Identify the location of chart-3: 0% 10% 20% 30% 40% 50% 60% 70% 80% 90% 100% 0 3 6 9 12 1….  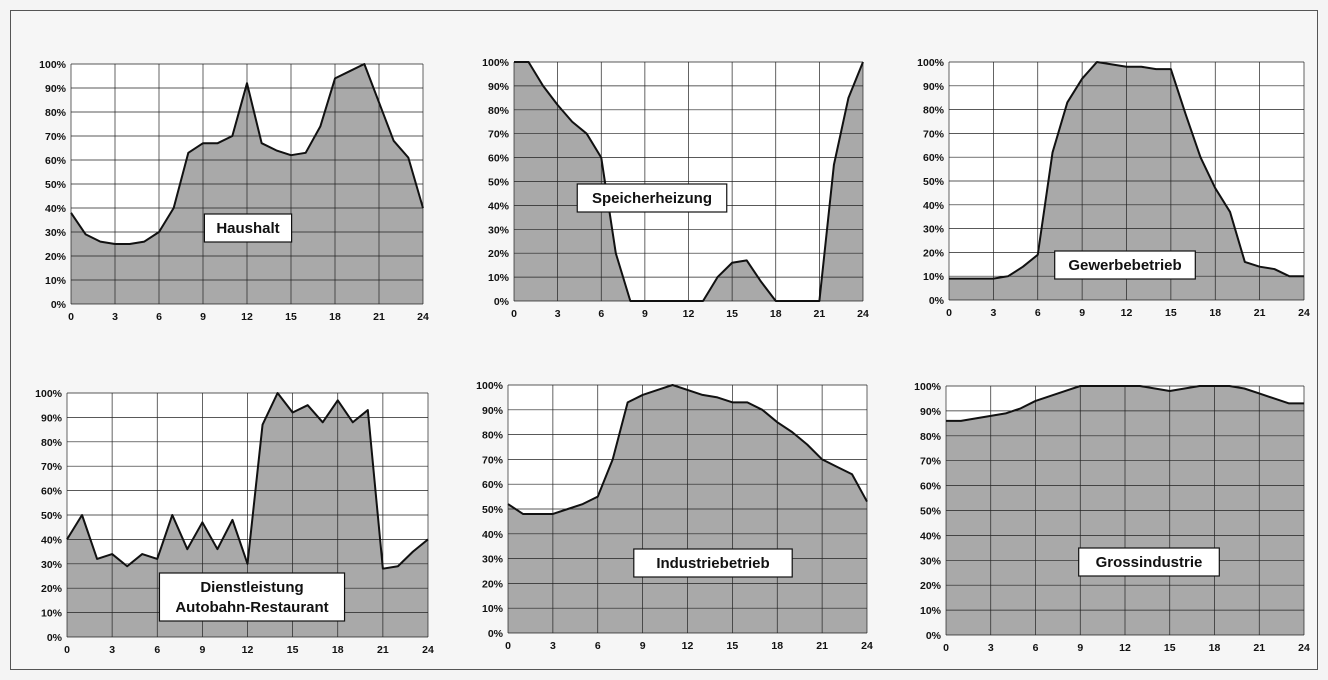
(234, 522).